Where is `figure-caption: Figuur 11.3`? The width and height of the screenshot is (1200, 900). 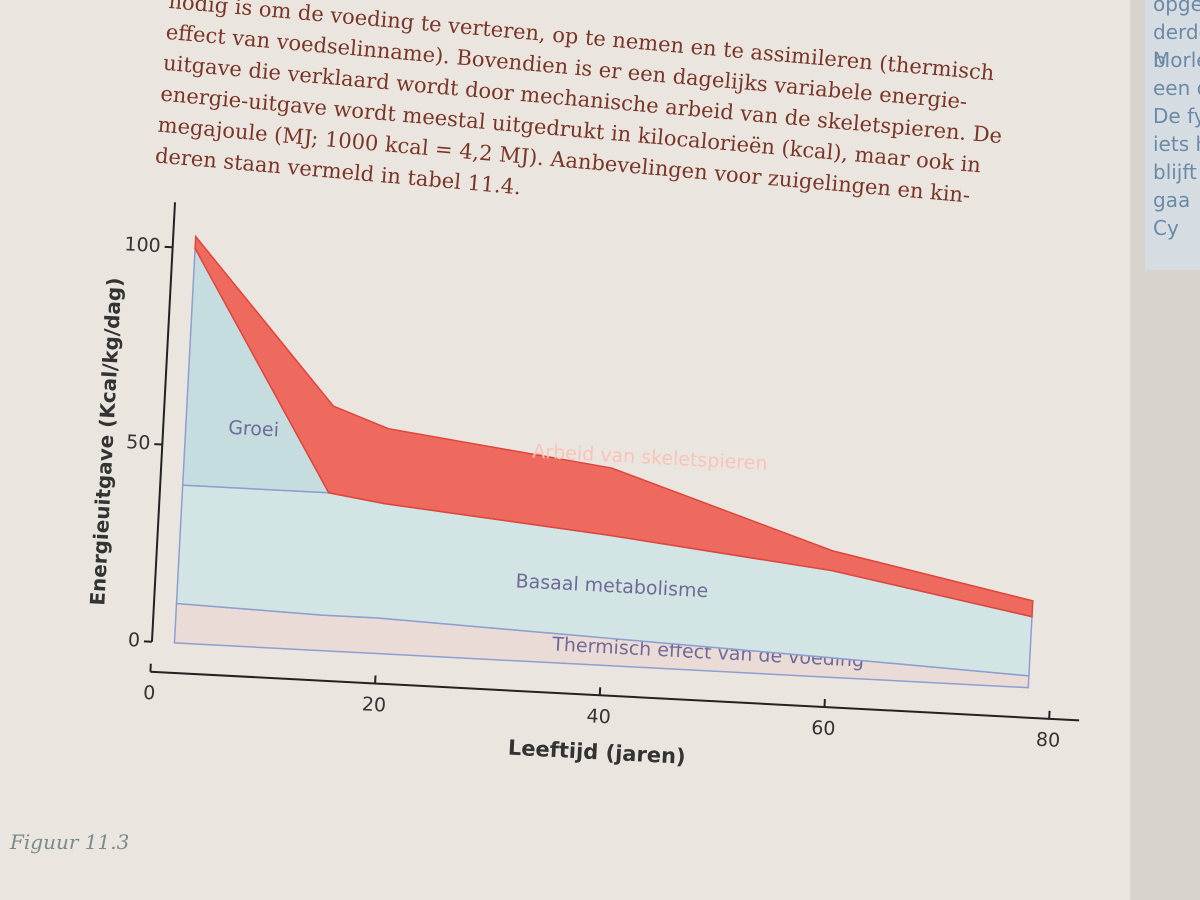
figure-caption: Figuur 11.3 is located at coordinates (70, 842).